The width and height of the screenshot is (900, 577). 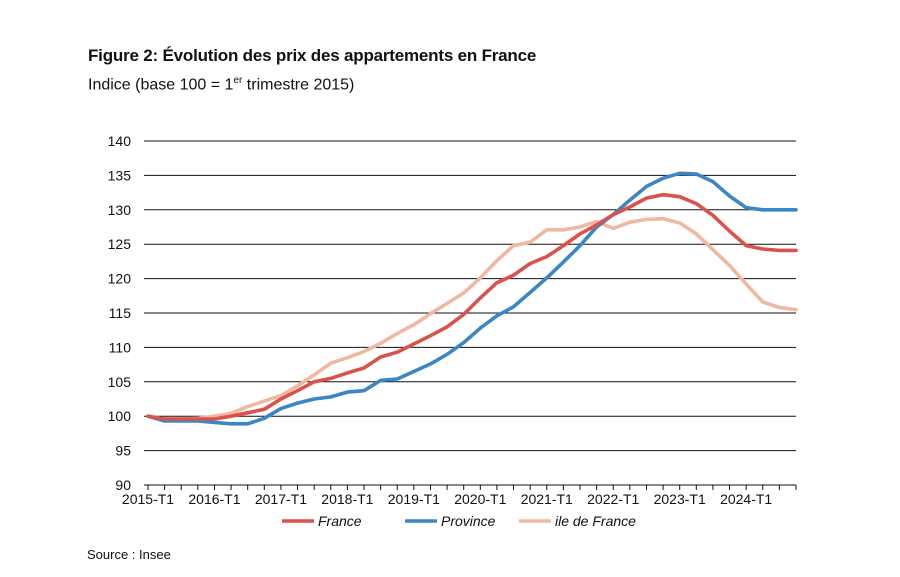 What do you see at coordinates (120, 416) in the screenshot?
I see `y-tick-label: 100` at bounding box center [120, 416].